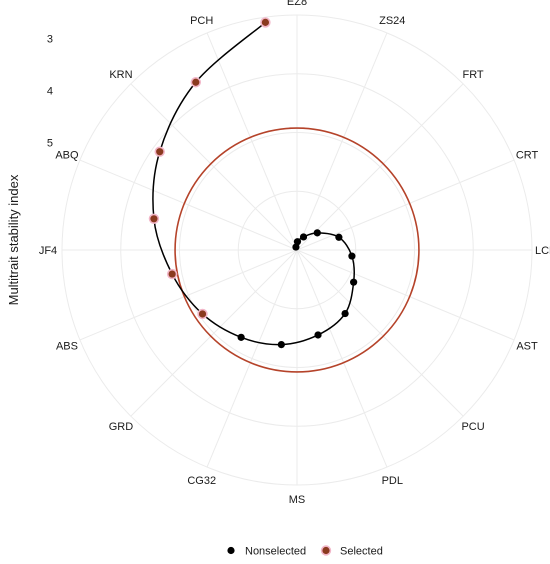  I want to click on radial-tick-label: 3, so click(50, 39).